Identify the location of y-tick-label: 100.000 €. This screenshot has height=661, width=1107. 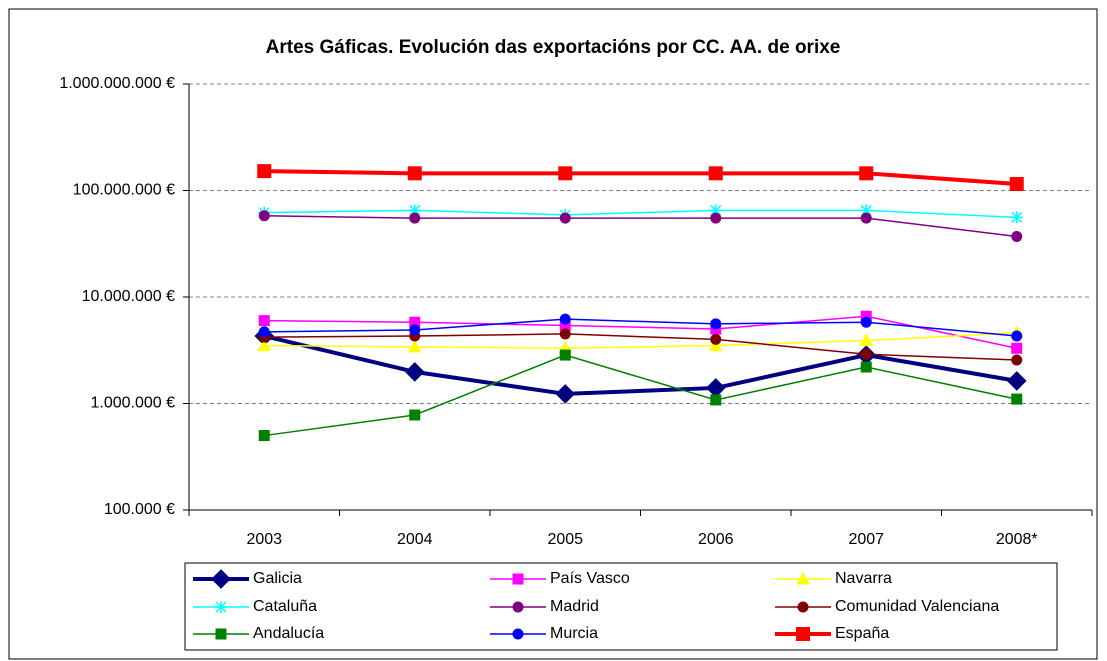
(139, 509).